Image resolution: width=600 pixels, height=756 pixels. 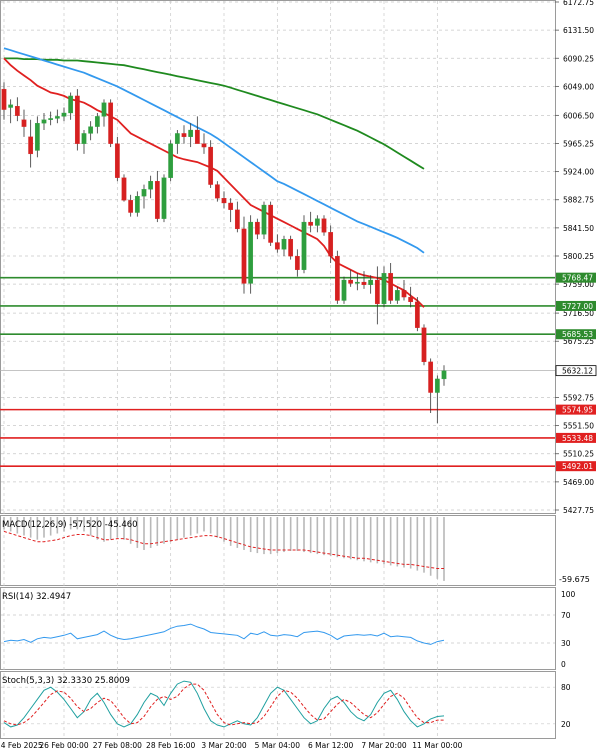 I want to click on rsi-panel-frame, so click(x=278, y=628).